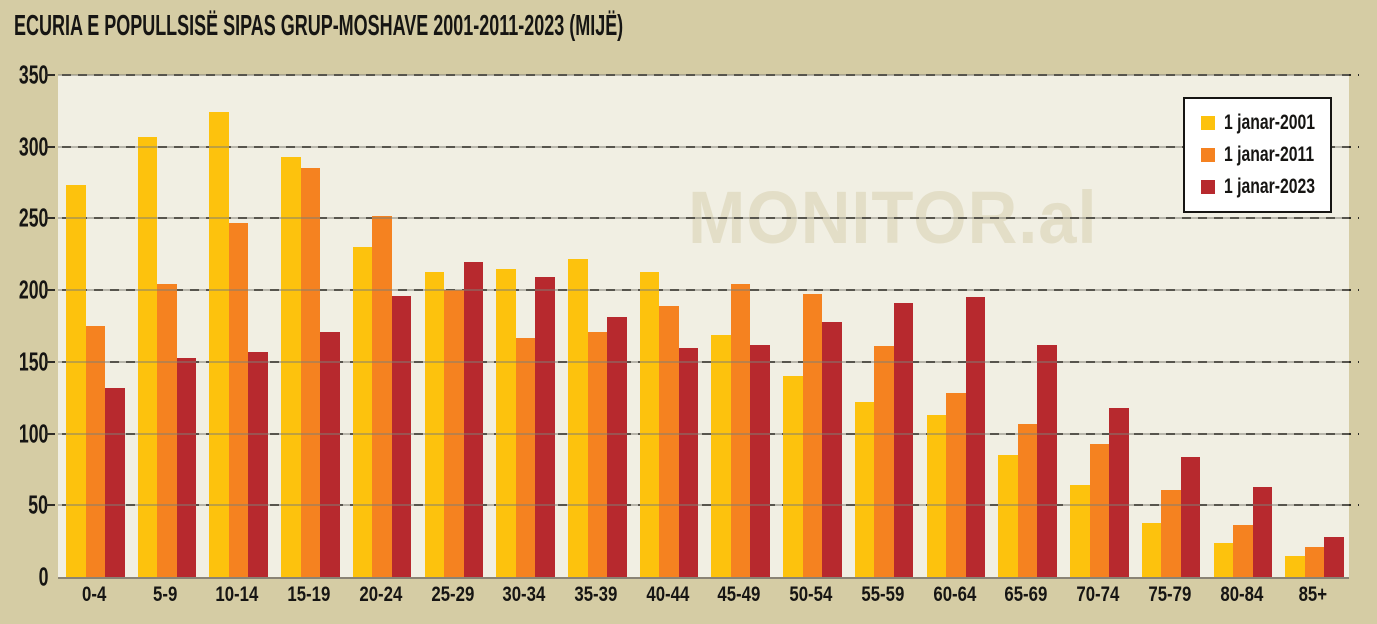 The width and height of the screenshot is (1377, 624). What do you see at coordinates (1170, 594) in the screenshot?
I see `x-axis-label: 75-79` at bounding box center [1170, 594].